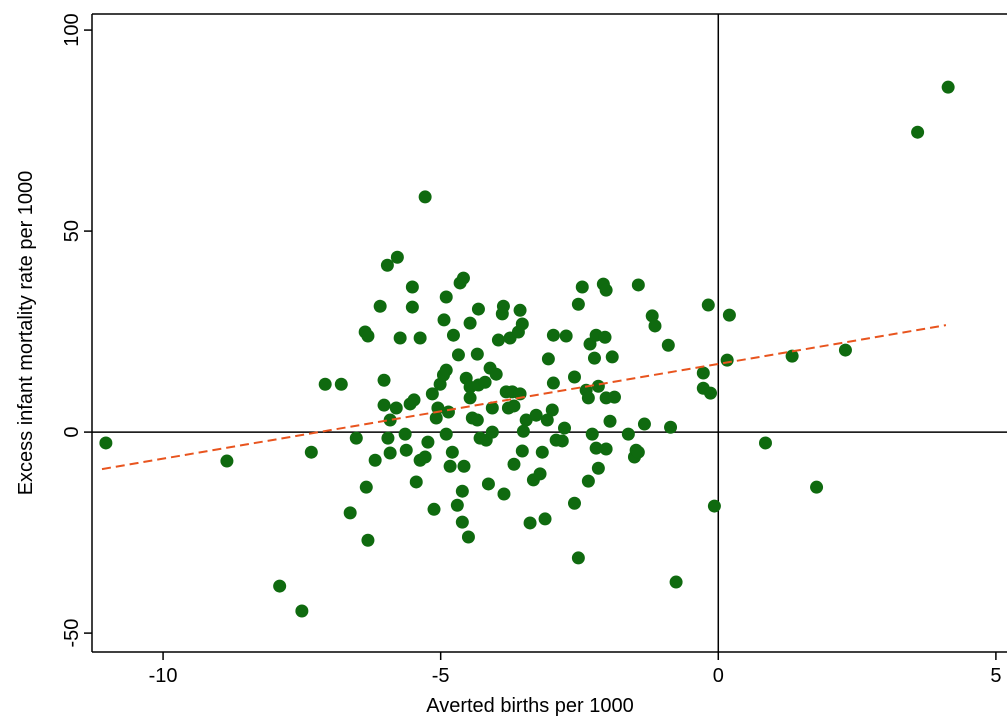 The image size is (1007, 725). I want to click on y-tick-label: 50, so click(72, 231).